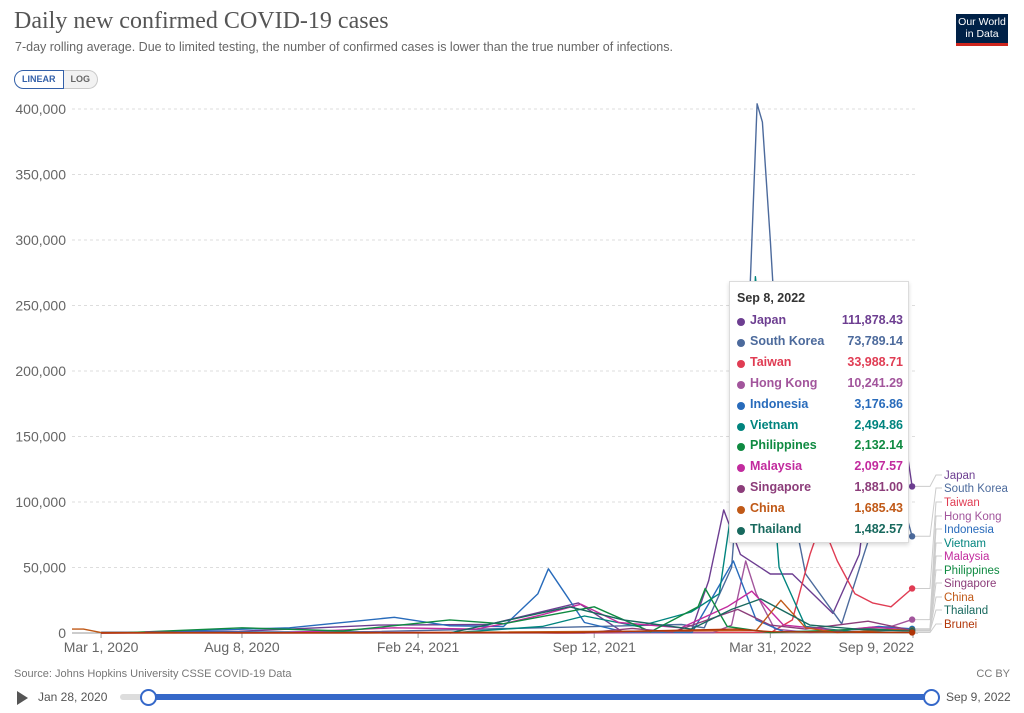 This screenshot has width=1024, height=713. I want to click on tooltip-country: Hong Kong, so click(784, 382).